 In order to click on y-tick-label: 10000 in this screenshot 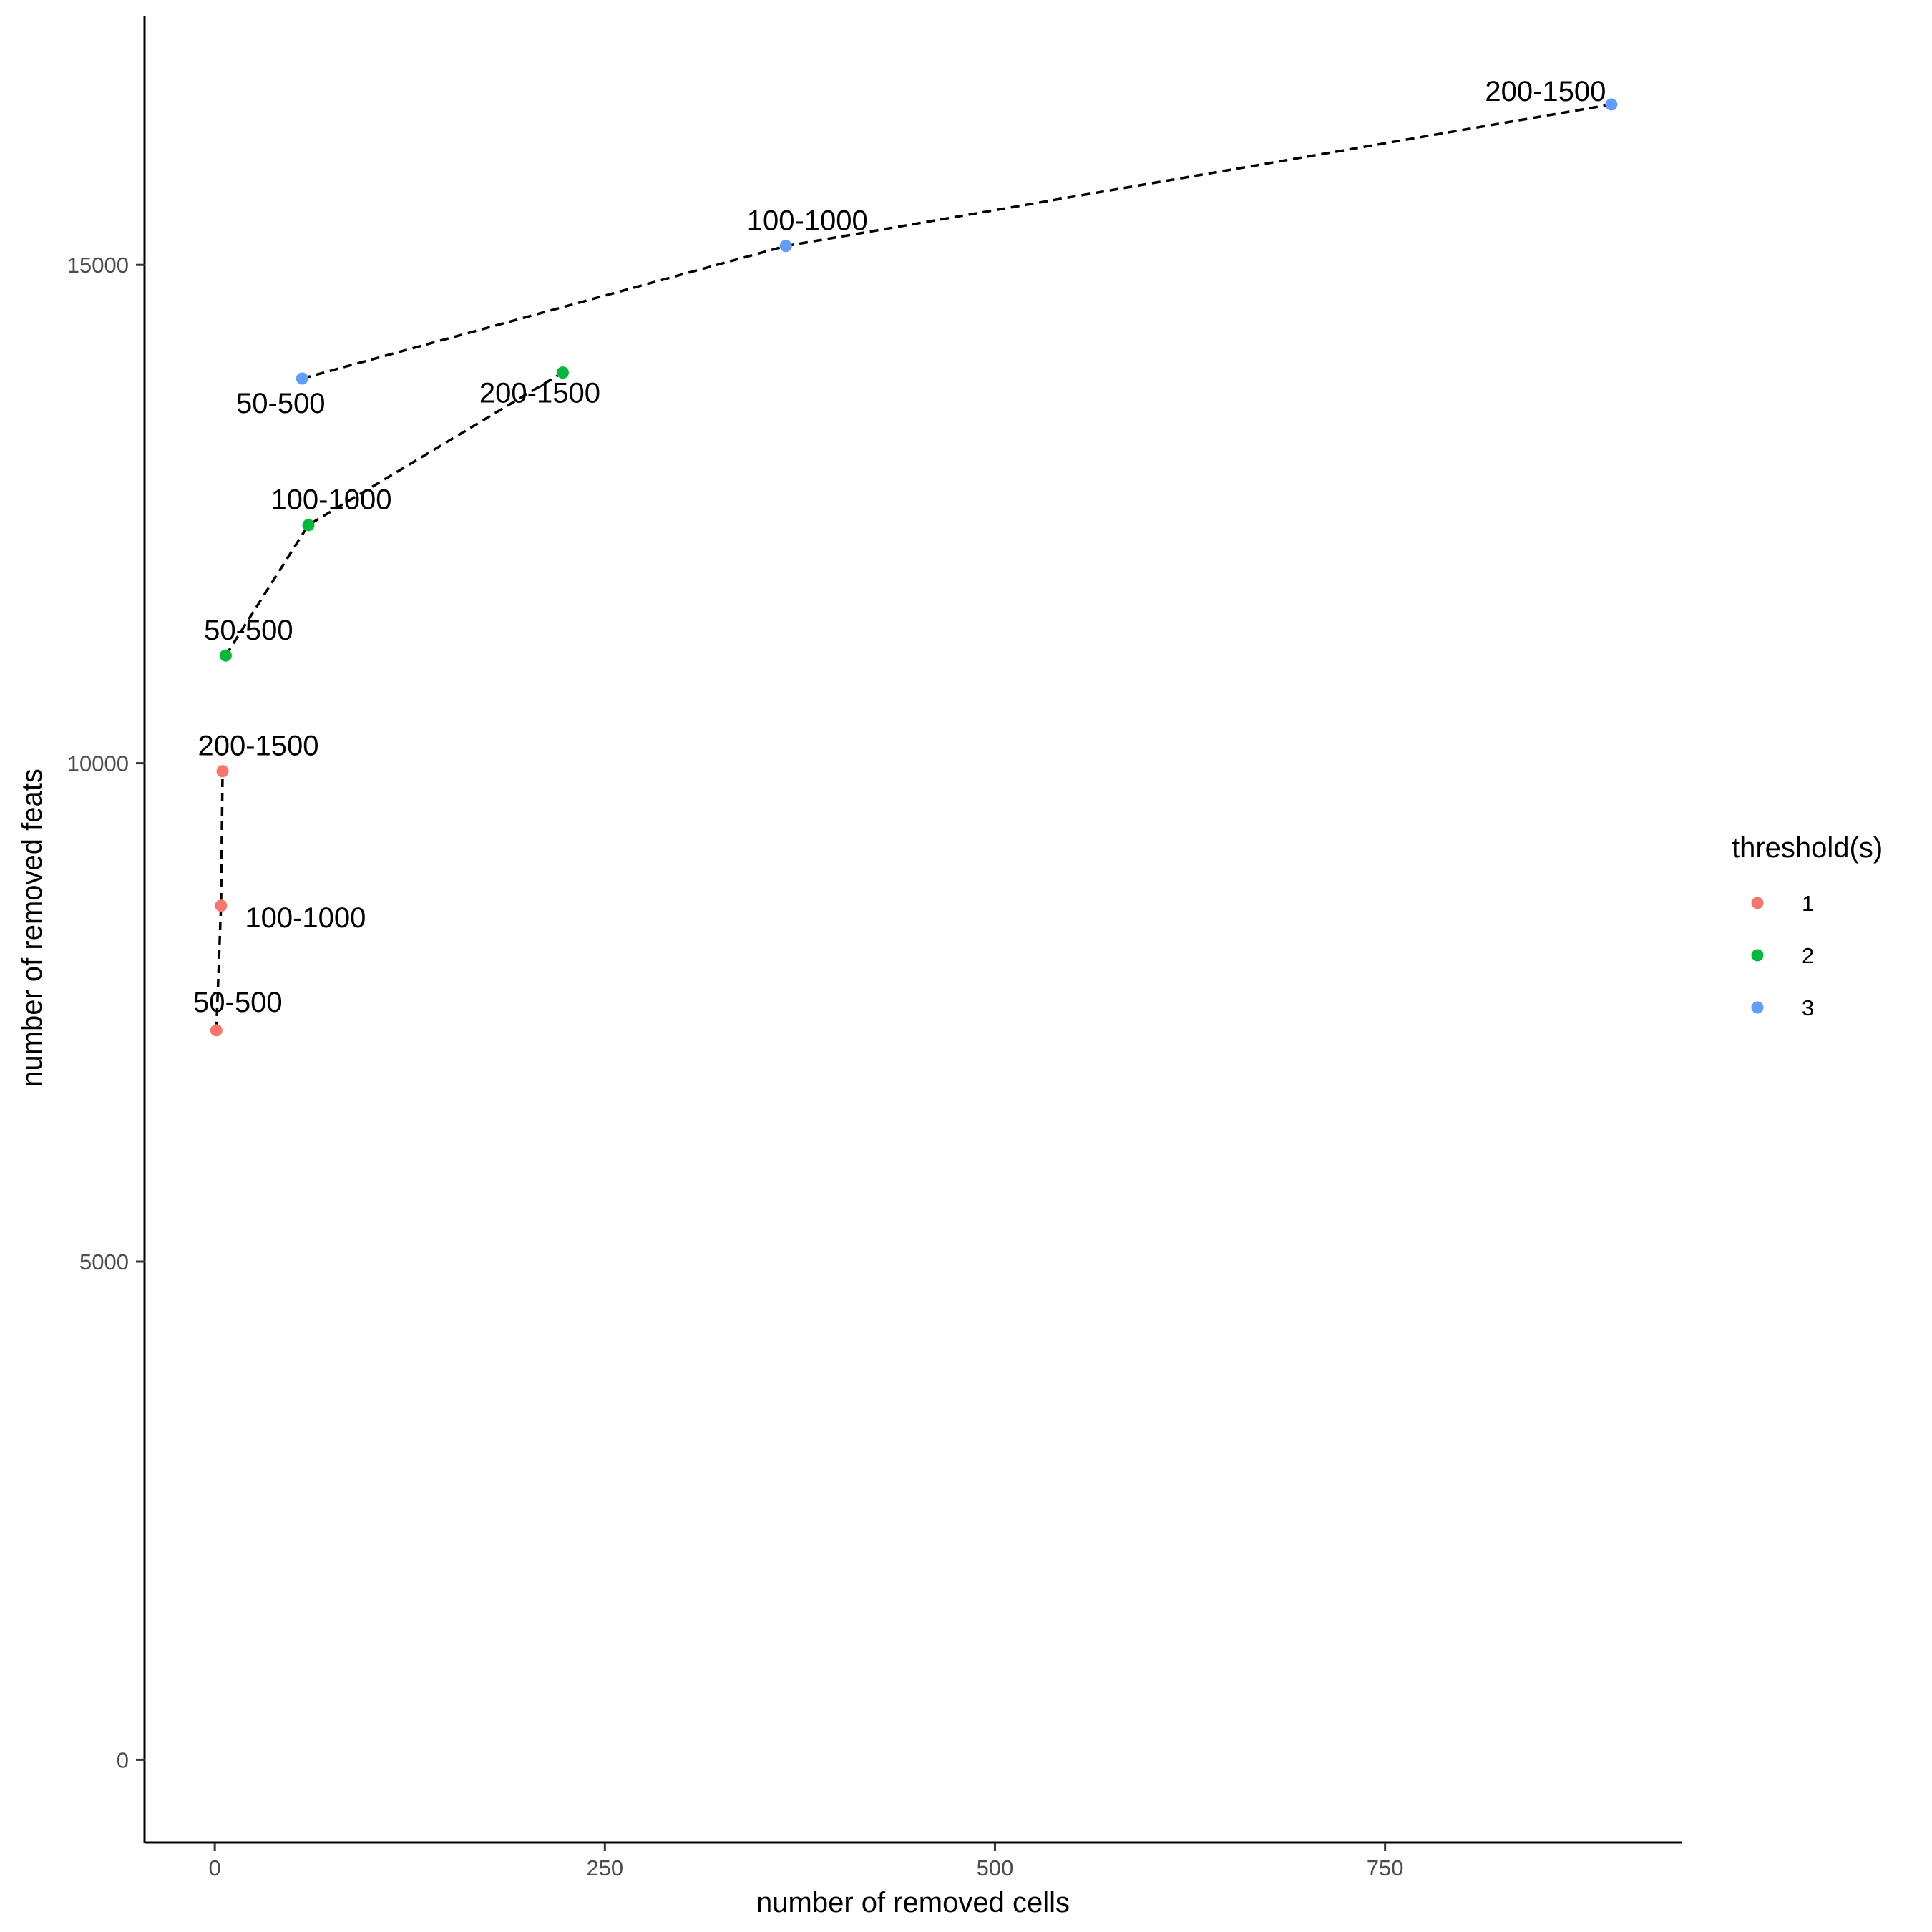, I will do `click(98, 763)`.